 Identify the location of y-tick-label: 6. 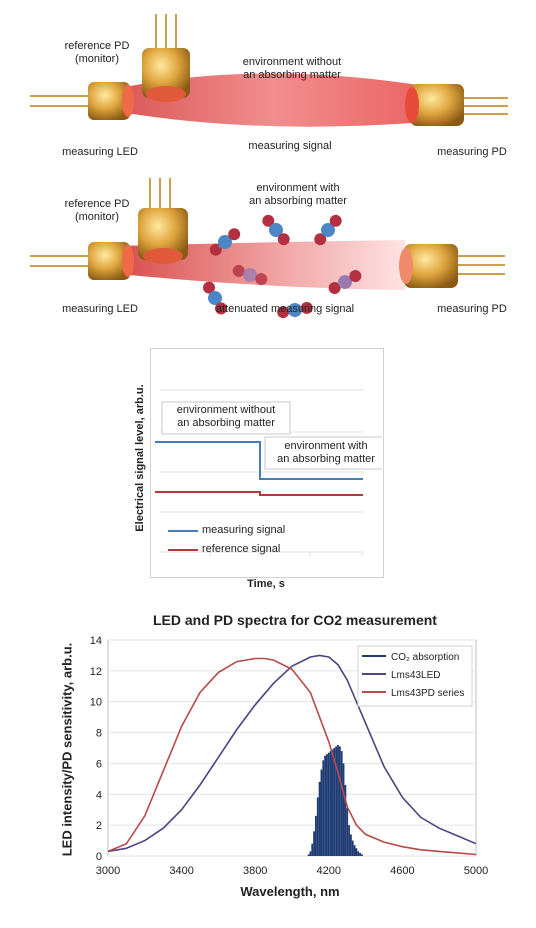
(99, 764).